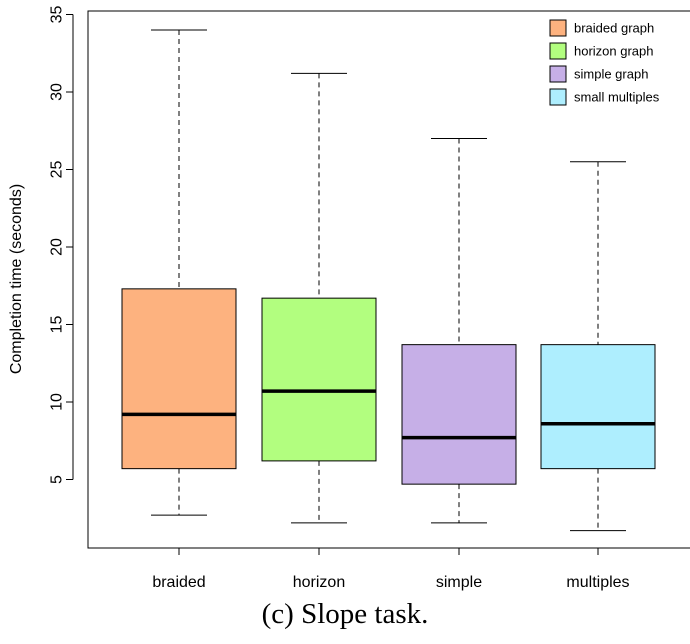  Describe the element at coordinates (57, 479) in the screenshot. I see `y-tick-label: 5` at that location.